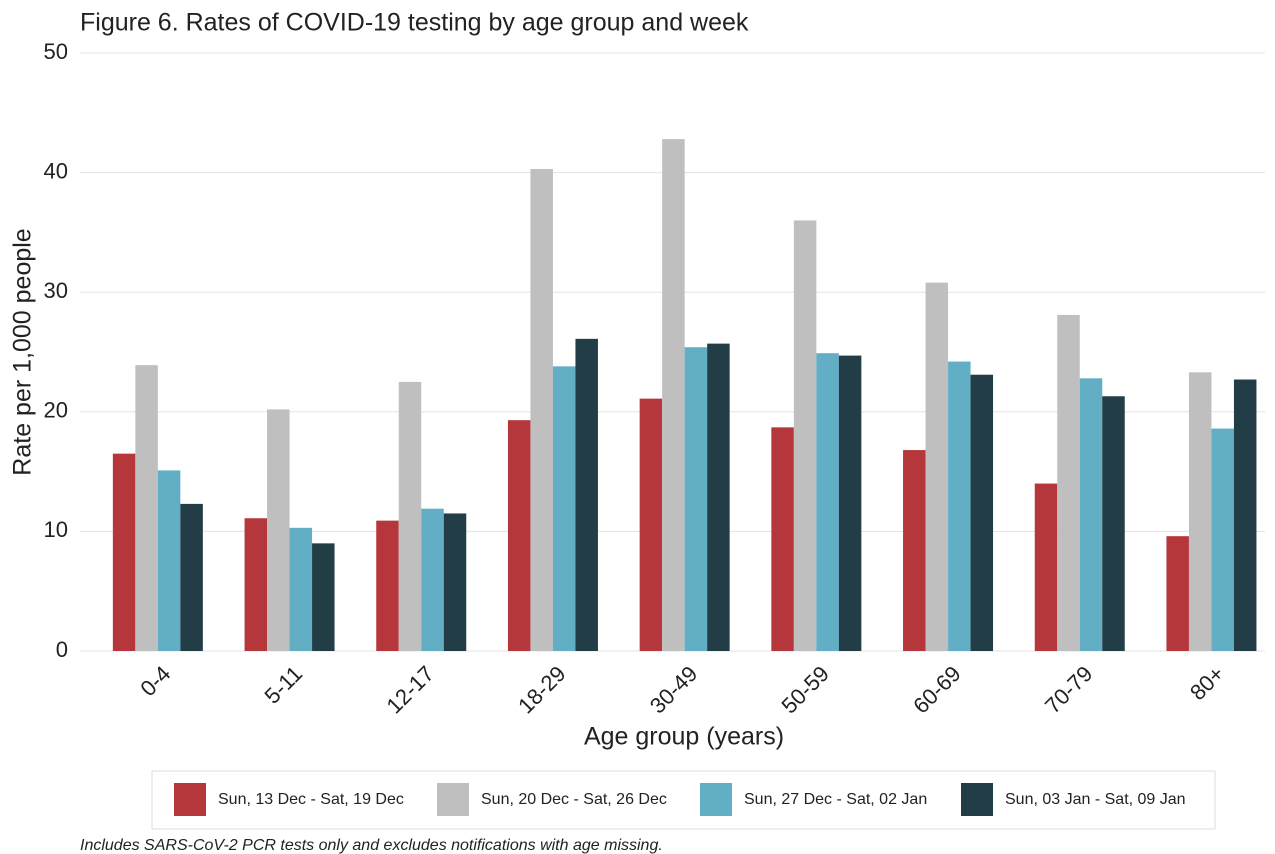 The height and width of the screenshot is (854, 1275). I want to click on x-tick-label: 5-11, so click(284, 685).